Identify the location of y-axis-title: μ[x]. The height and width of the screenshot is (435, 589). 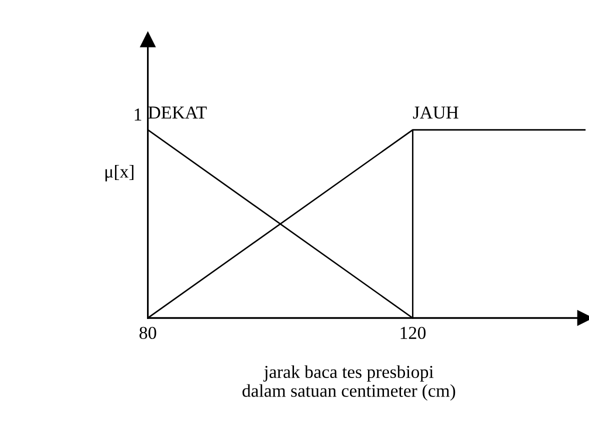
(119, 173).